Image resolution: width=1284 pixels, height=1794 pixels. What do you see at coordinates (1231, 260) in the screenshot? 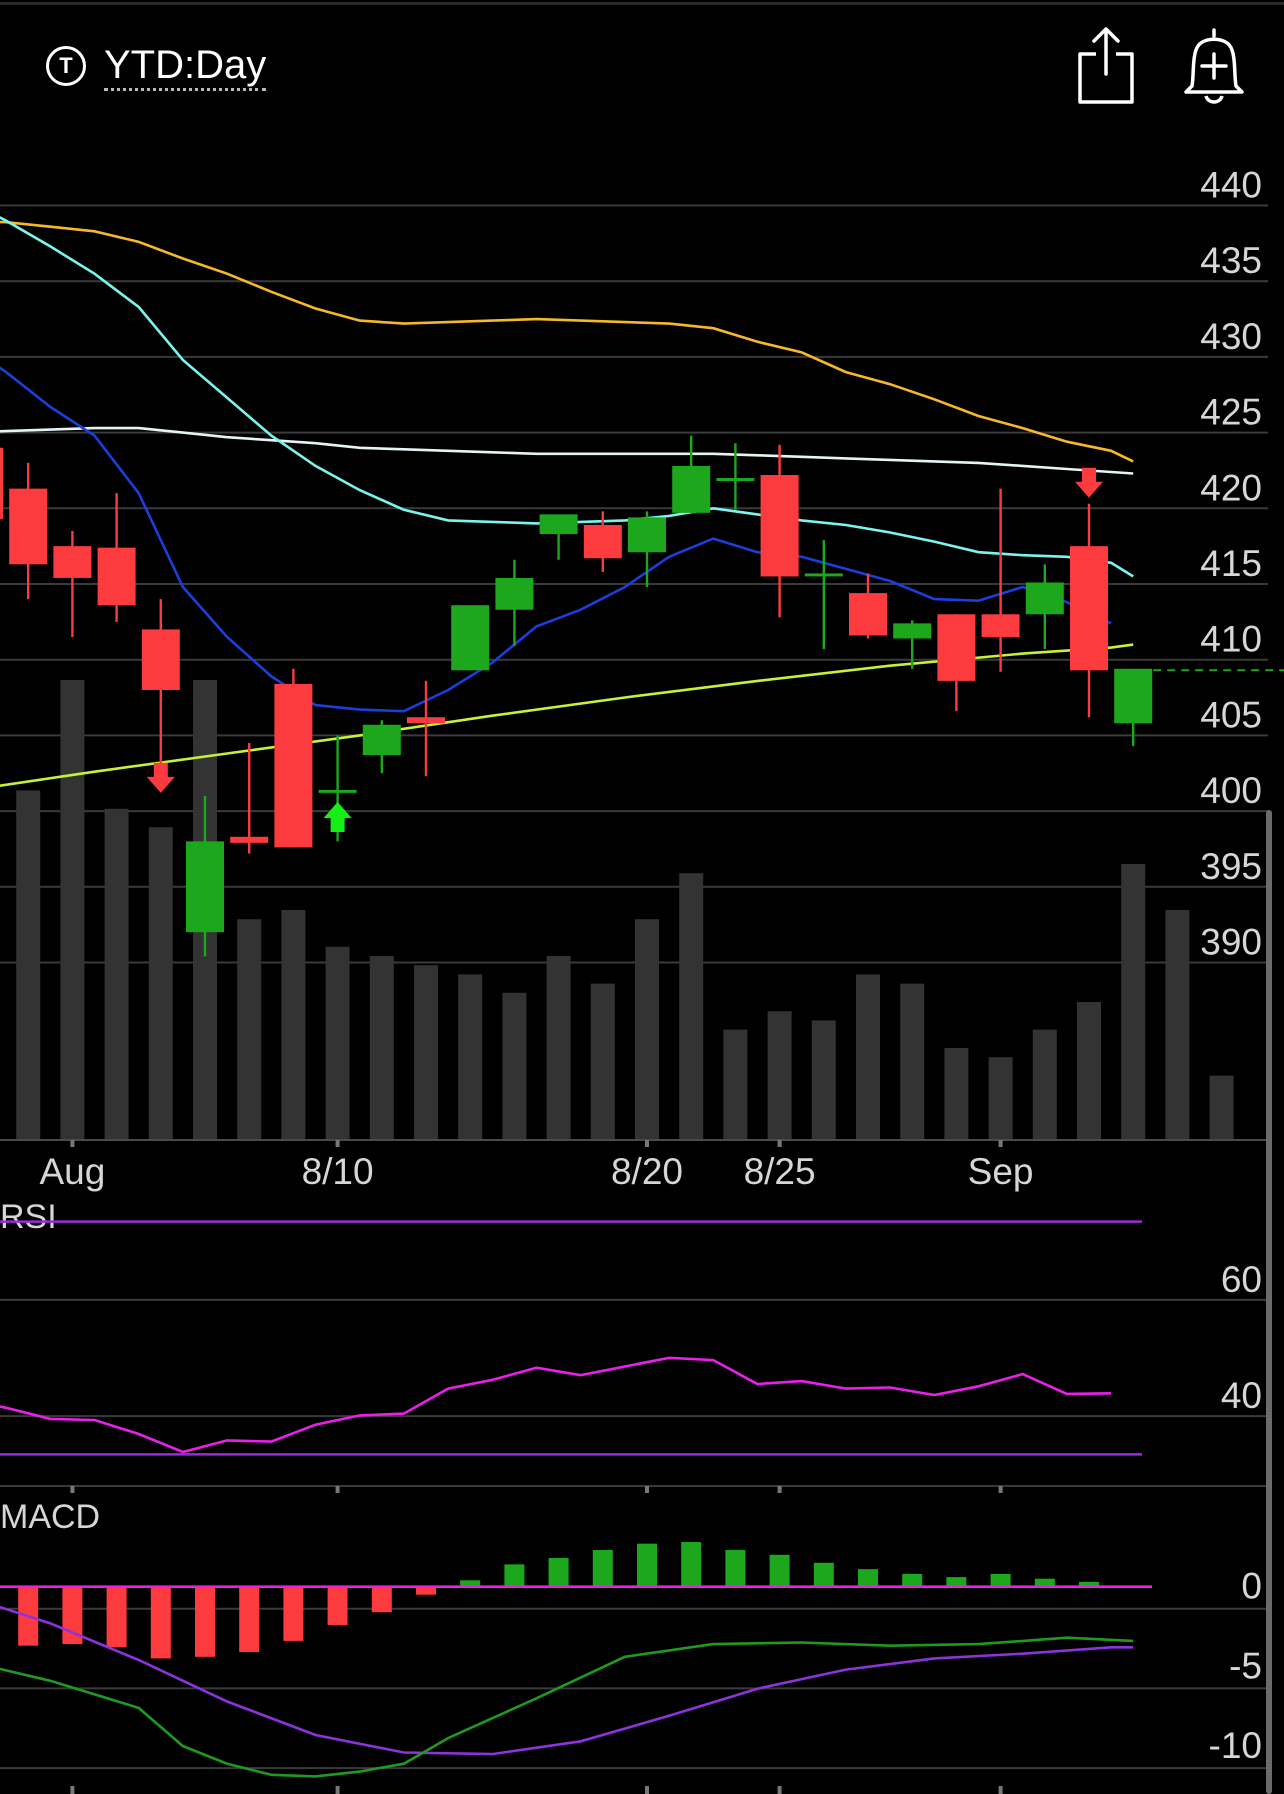
I see `price-tick-label: 435` at bounding box center [1231, 260].